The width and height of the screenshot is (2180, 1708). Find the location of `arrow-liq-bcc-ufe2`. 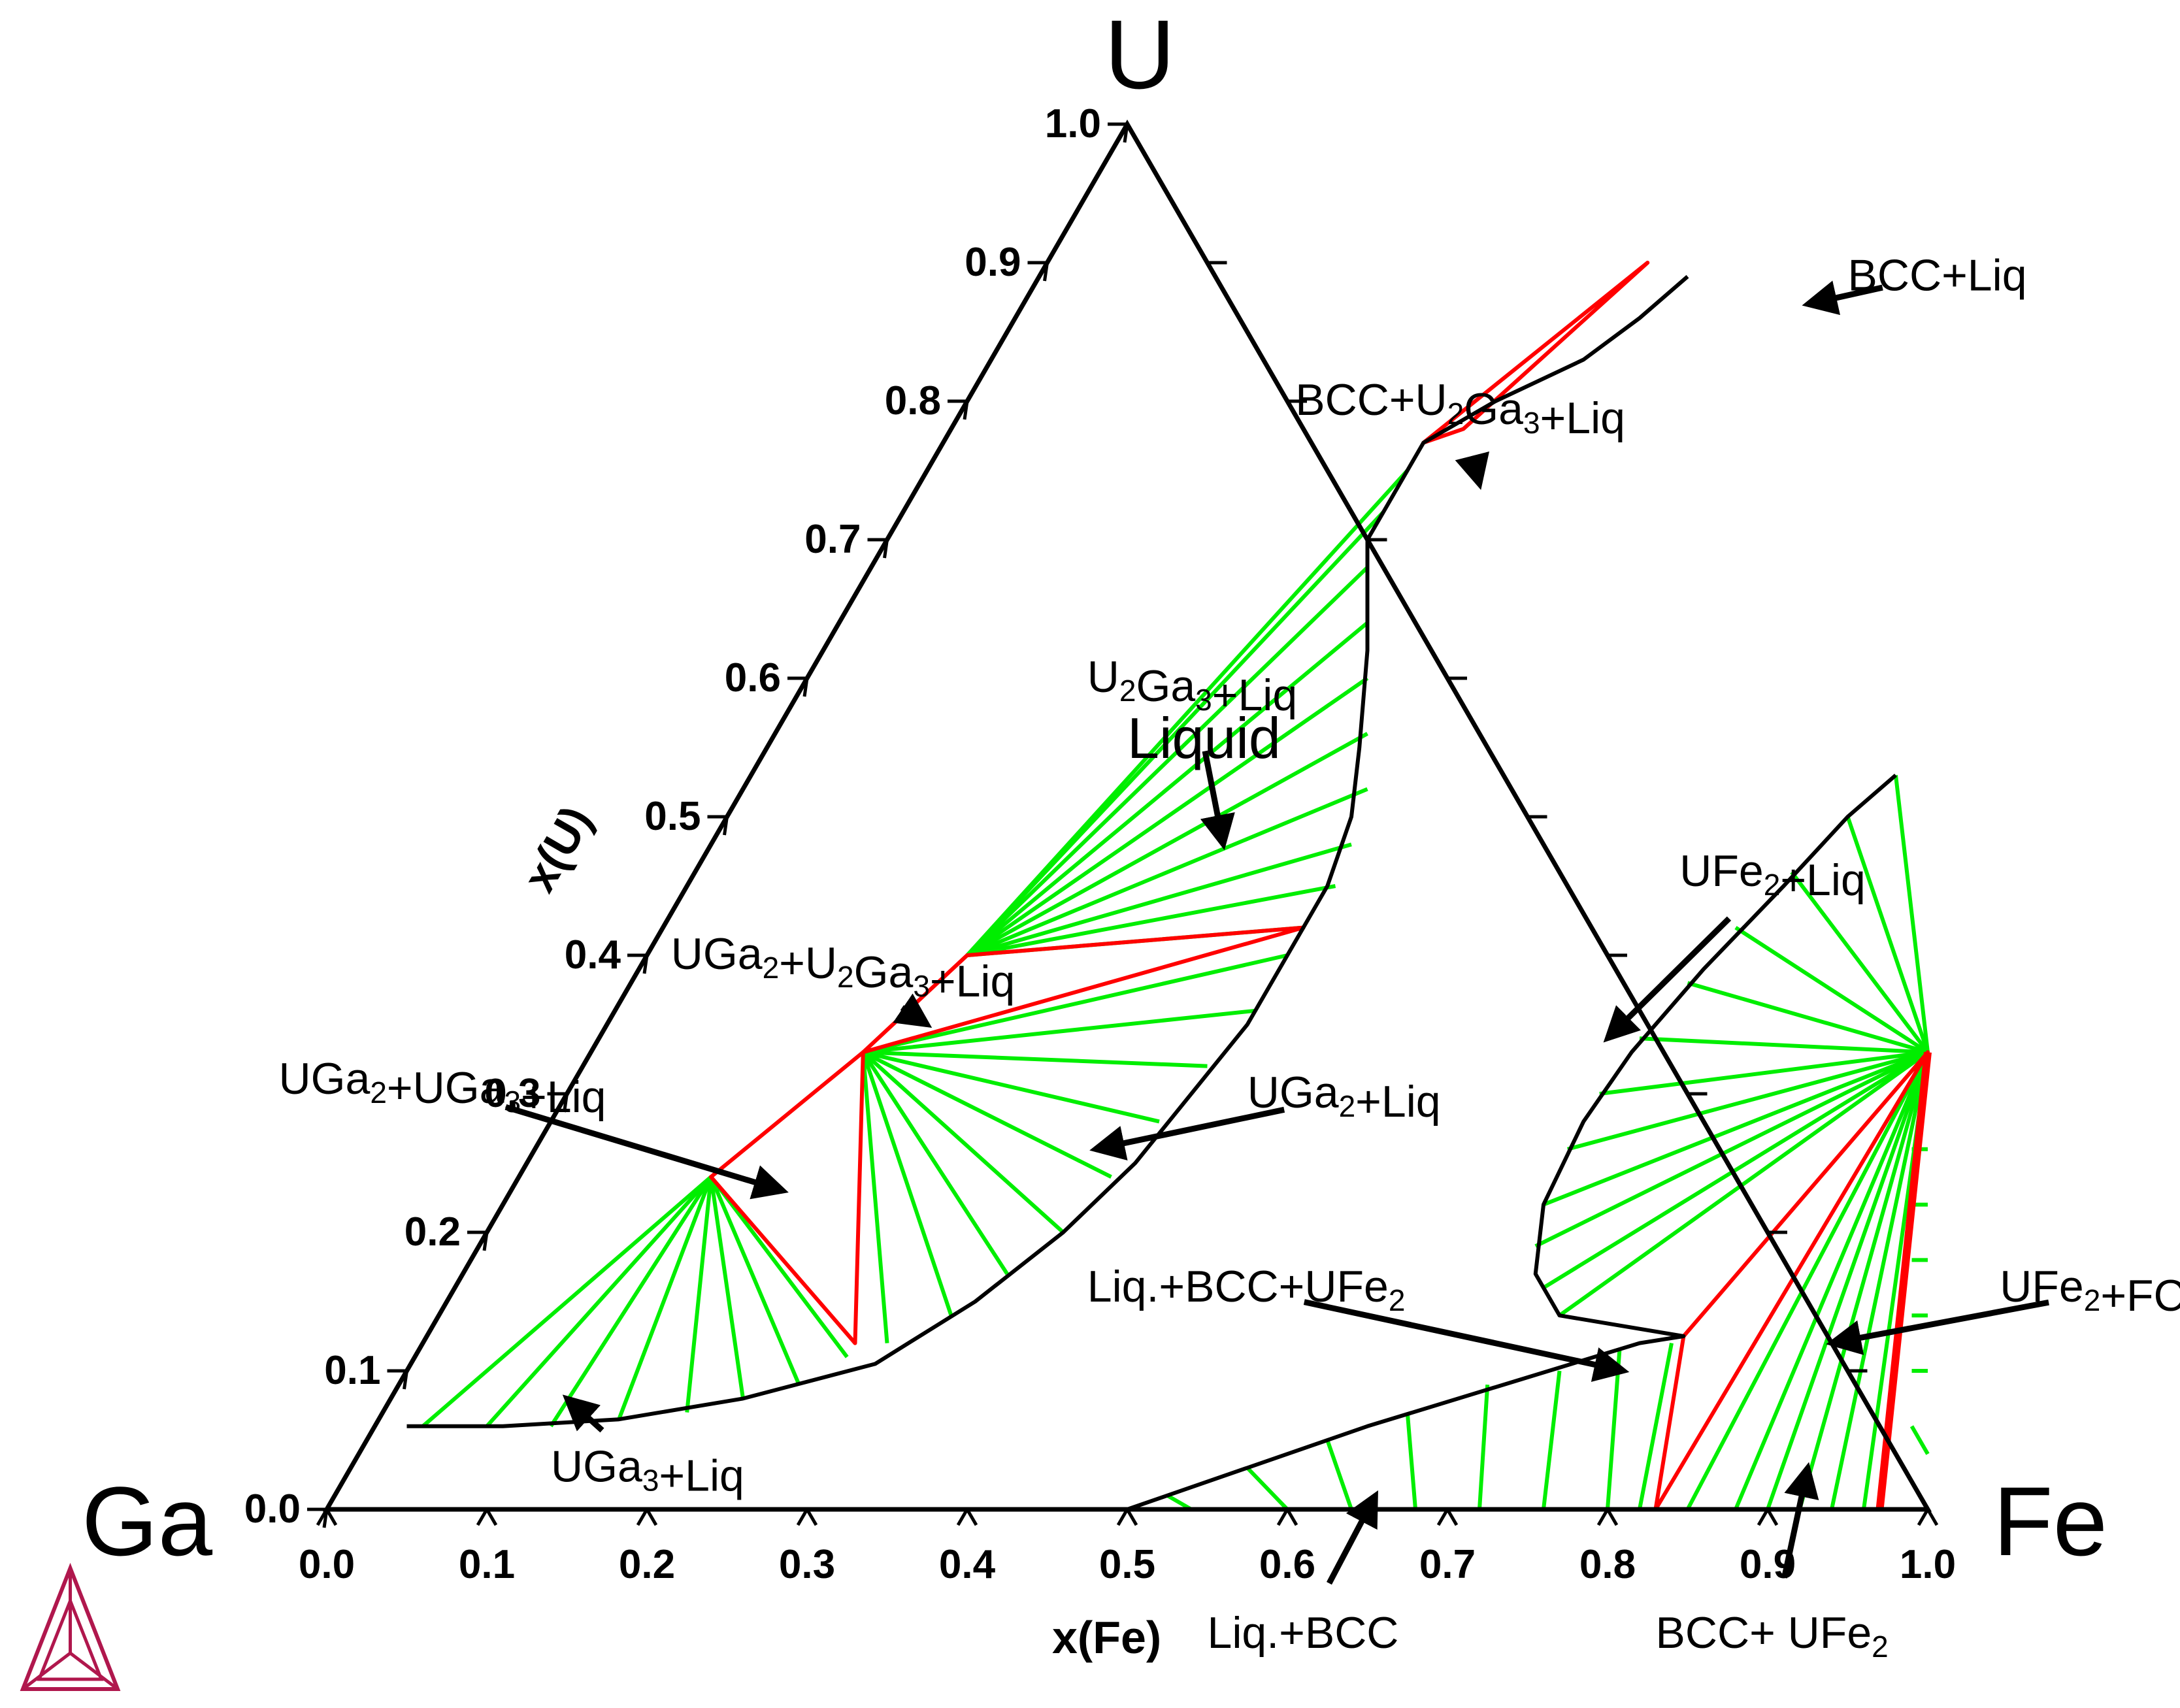

arrow-liq-bcc-ufe2 is located at coordinates (1467, 1340).